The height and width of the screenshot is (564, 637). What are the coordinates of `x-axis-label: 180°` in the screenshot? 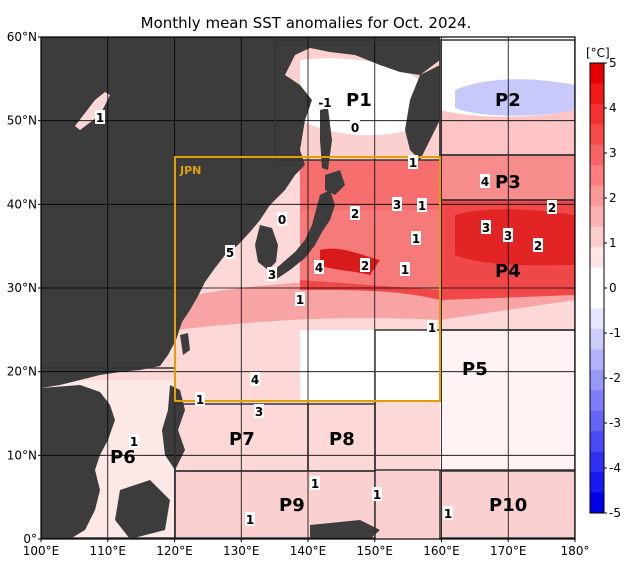 It's located at (575, 551).